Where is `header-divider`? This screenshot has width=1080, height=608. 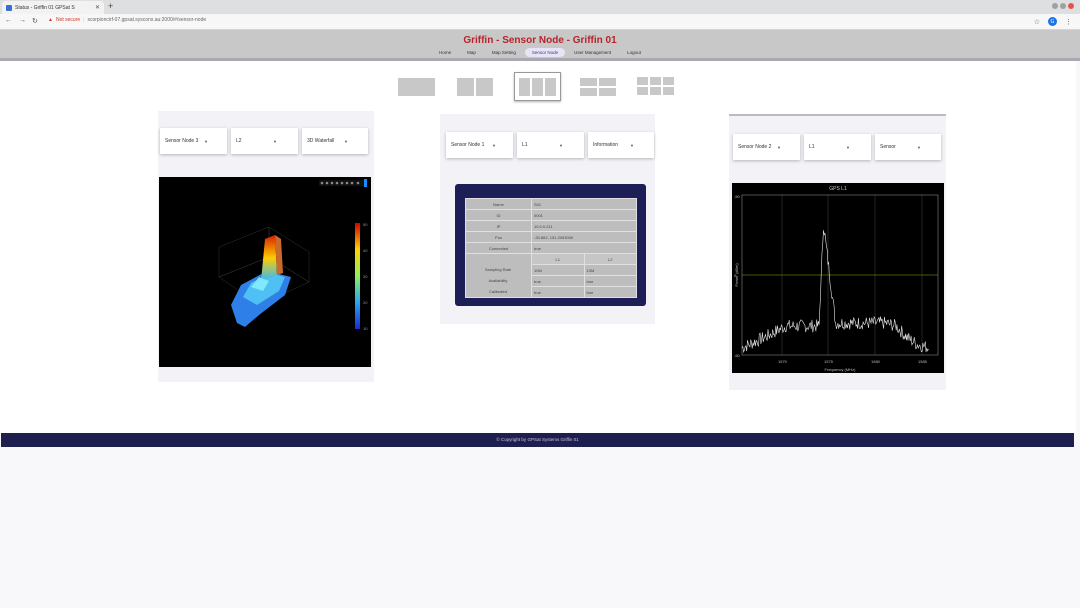 header-divider is located at coordinates (540, 59).